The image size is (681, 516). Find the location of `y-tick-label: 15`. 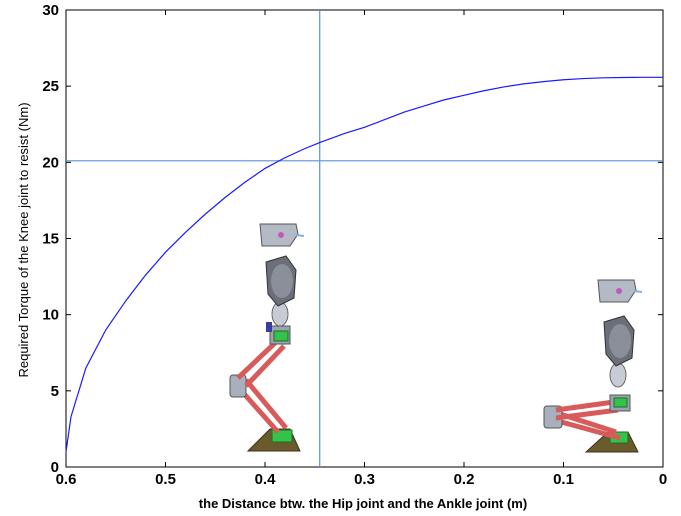

y-tick-label: 15 is located at coordinates (50, 239).